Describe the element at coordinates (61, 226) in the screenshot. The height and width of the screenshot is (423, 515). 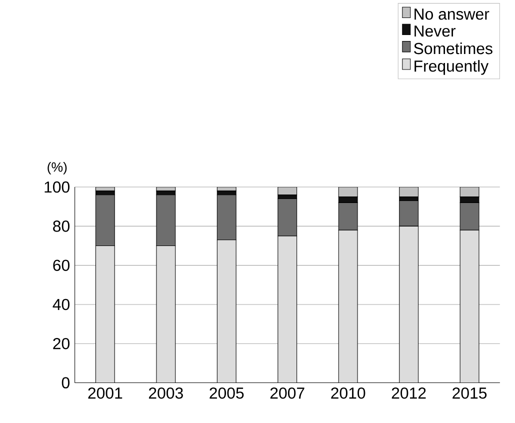
I see `y-tick-label: 80` at that location.